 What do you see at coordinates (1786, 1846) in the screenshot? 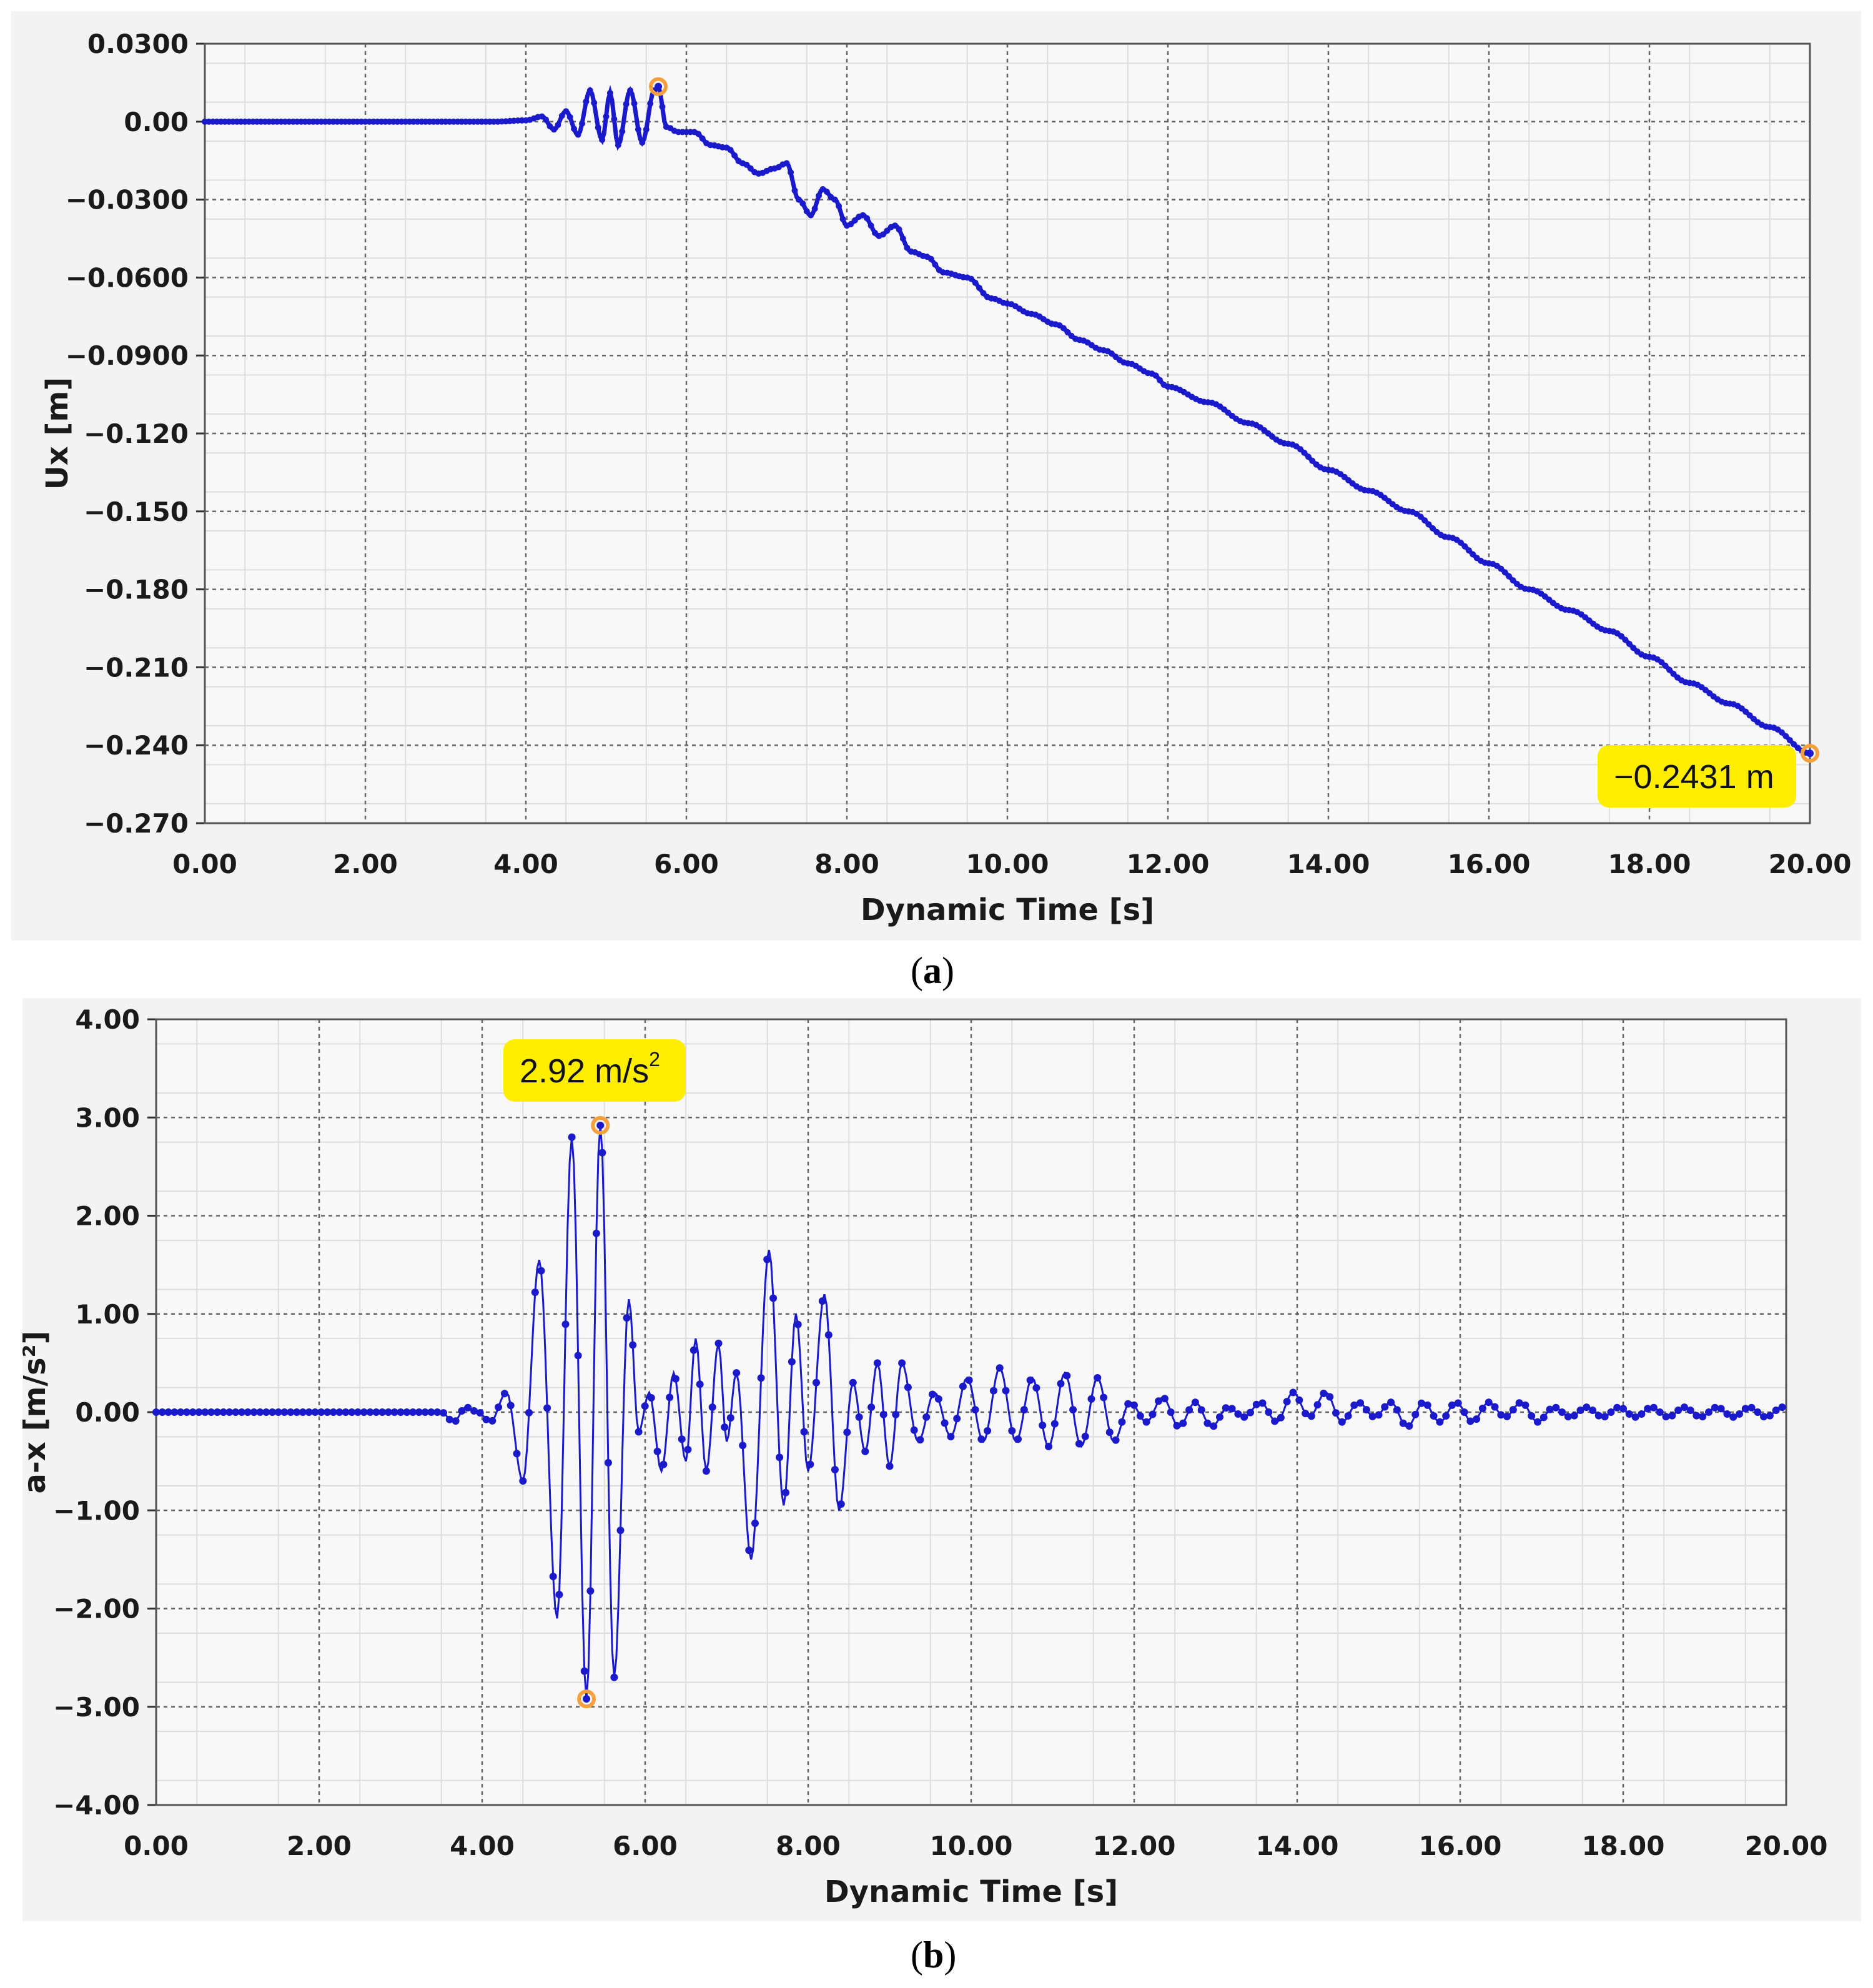
I see `x-tick-label: 20.00` at bounding box center [1786, 1846].